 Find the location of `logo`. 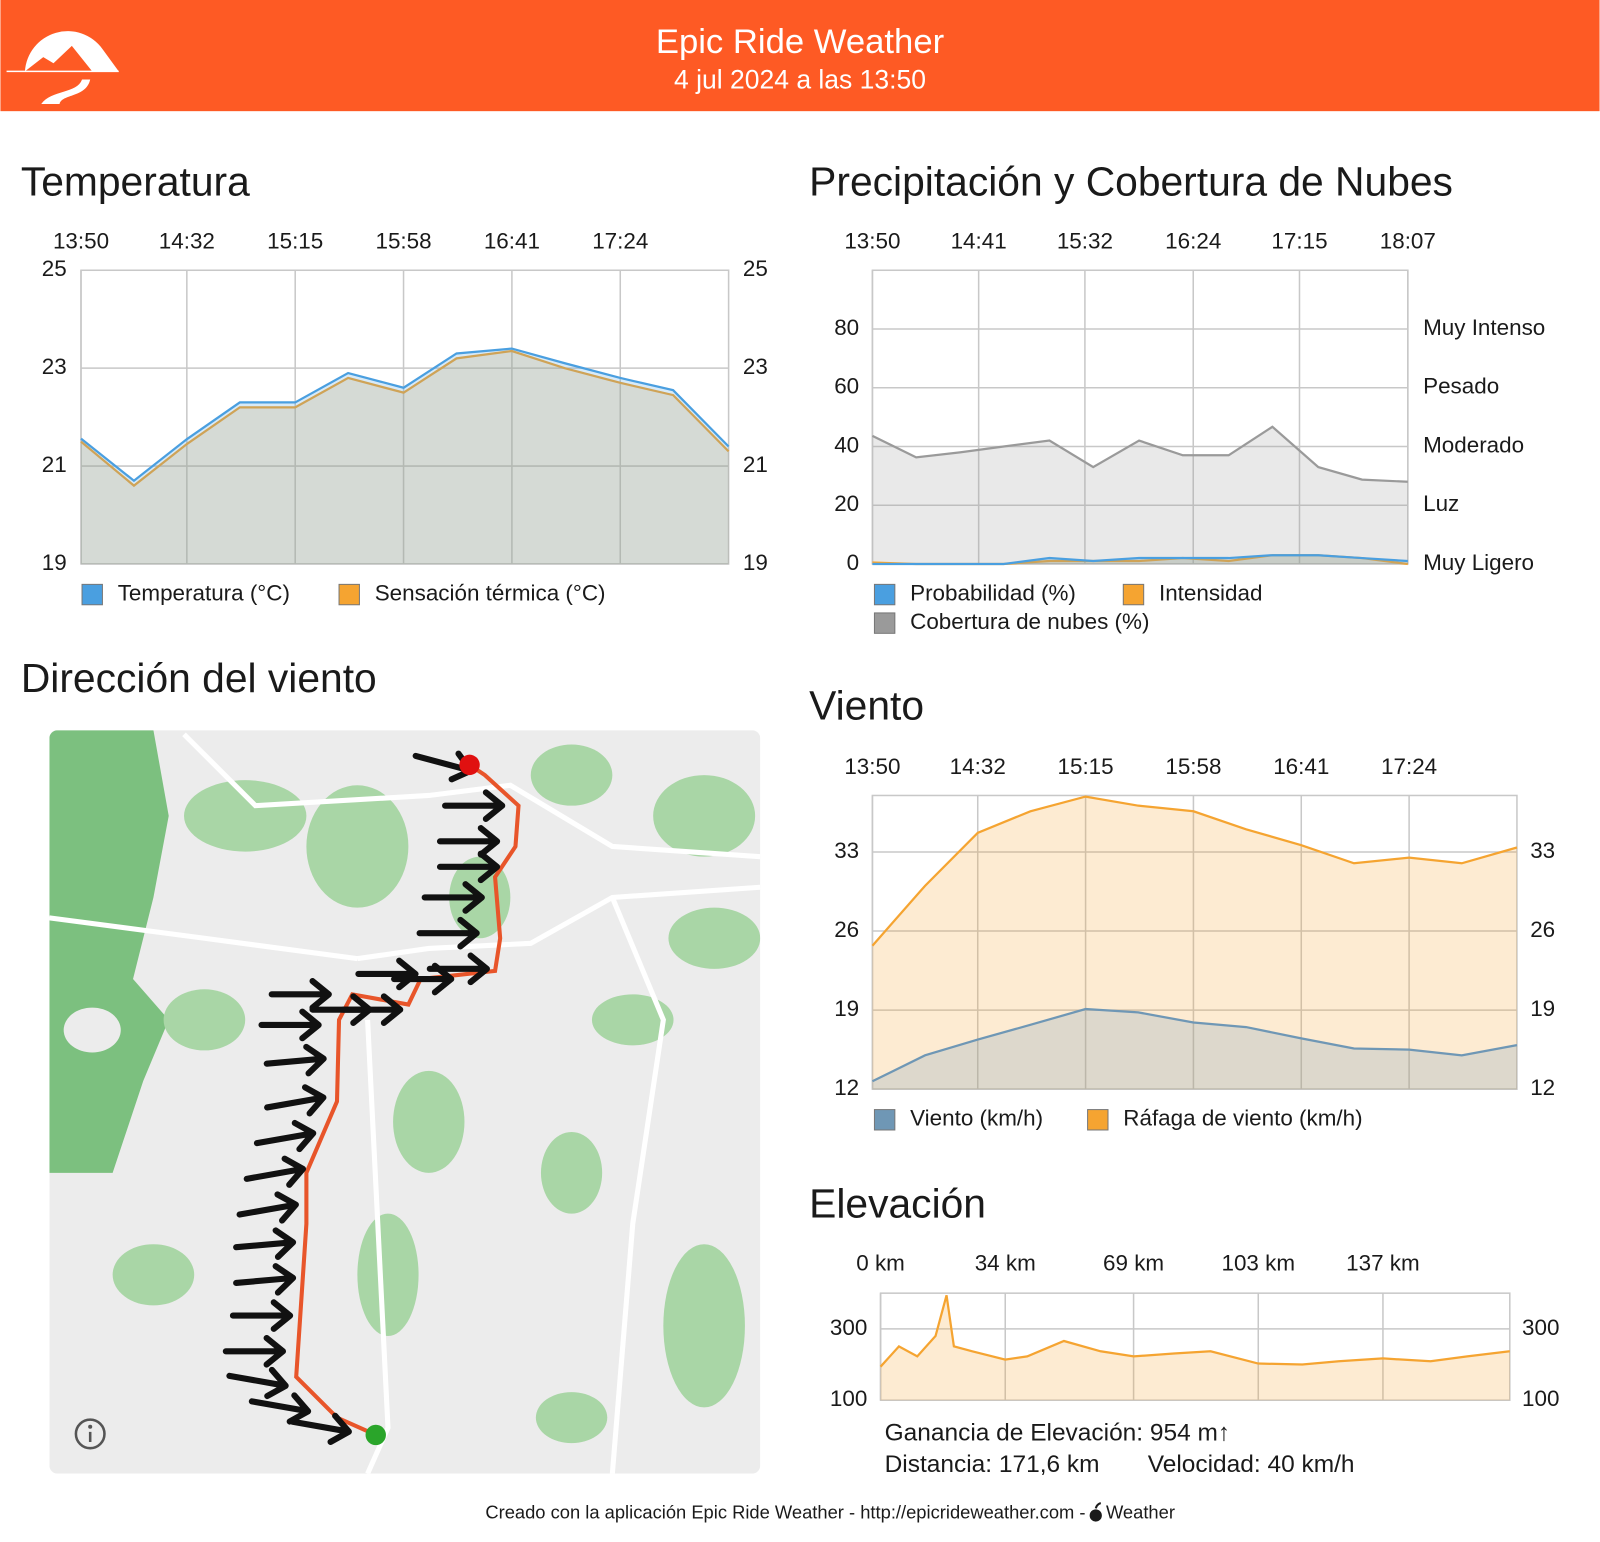

logo is located at coordinates (62, 68).